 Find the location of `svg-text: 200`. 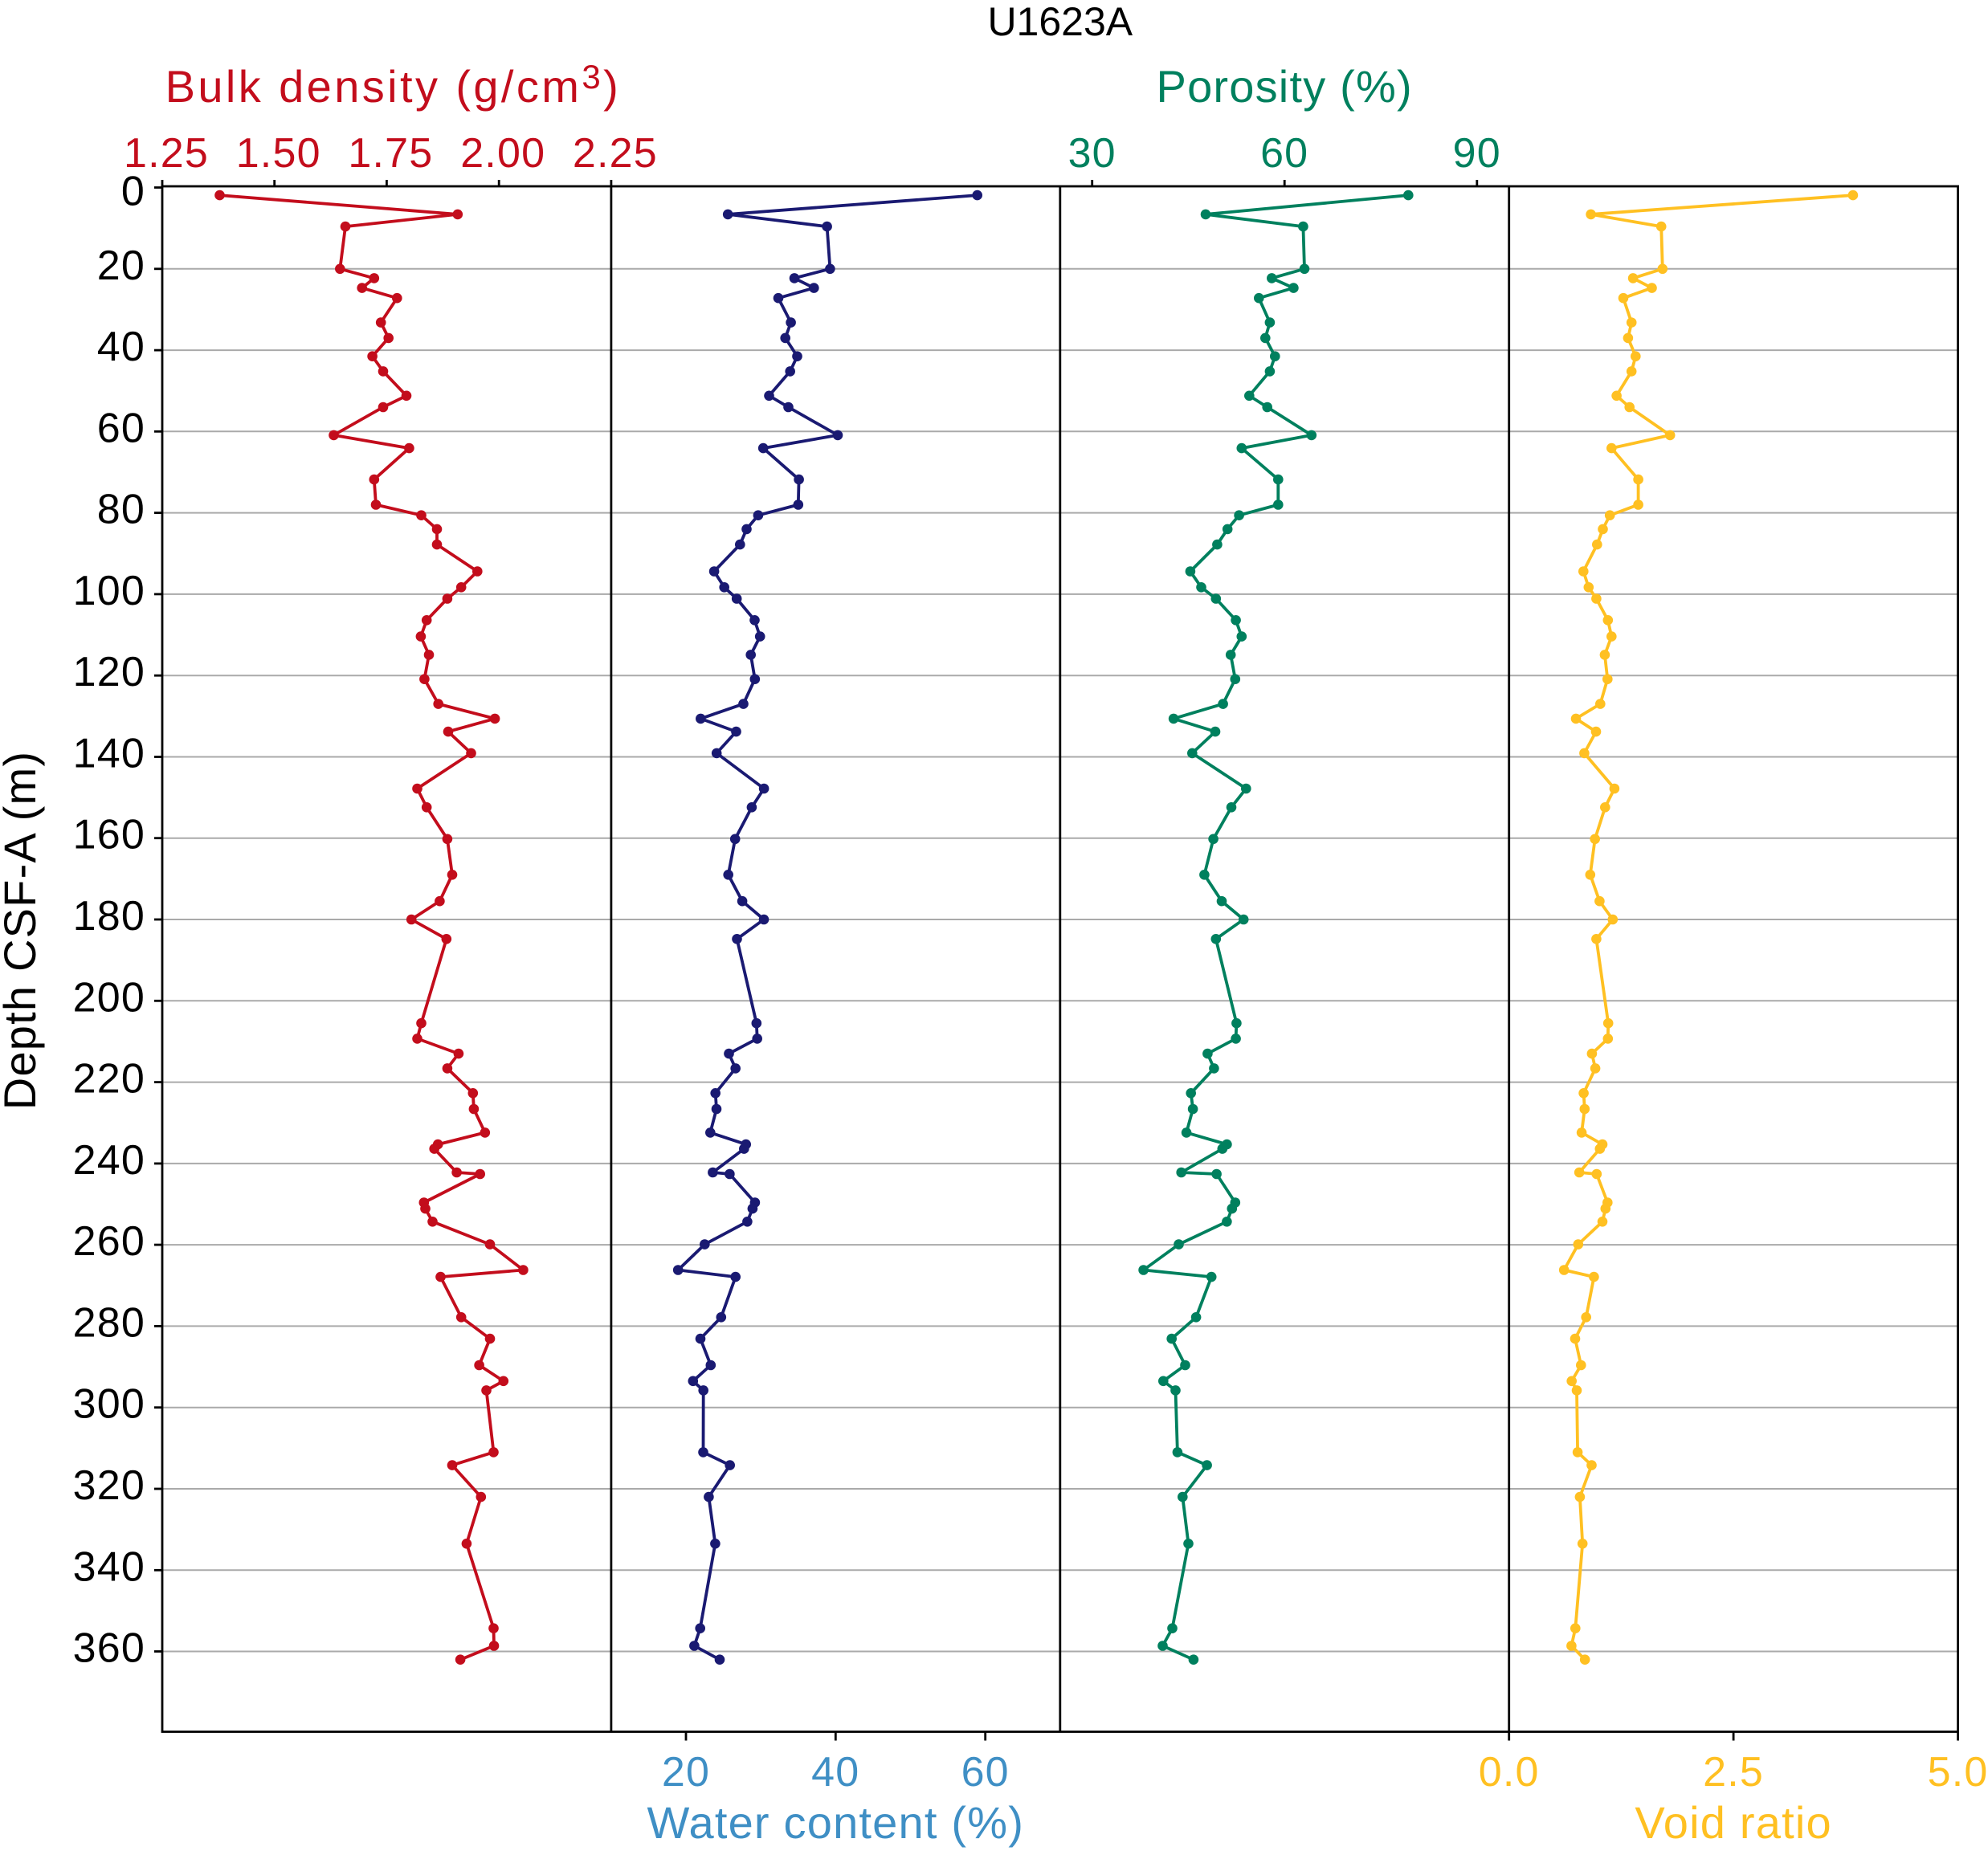

svg-text: 200 is located at coordinates (109, 997).